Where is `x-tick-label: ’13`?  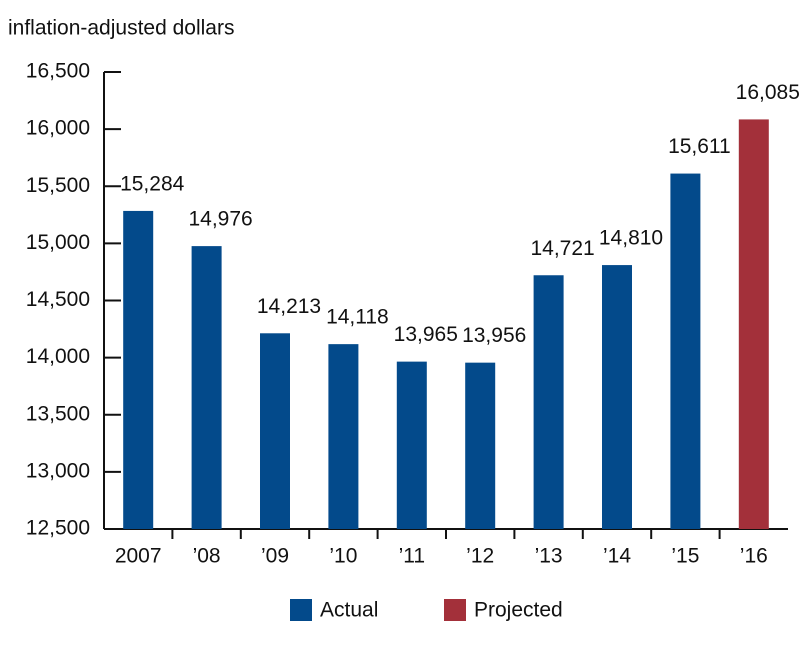
x-tick-label: ’13 is located at coordinates (549, 556).